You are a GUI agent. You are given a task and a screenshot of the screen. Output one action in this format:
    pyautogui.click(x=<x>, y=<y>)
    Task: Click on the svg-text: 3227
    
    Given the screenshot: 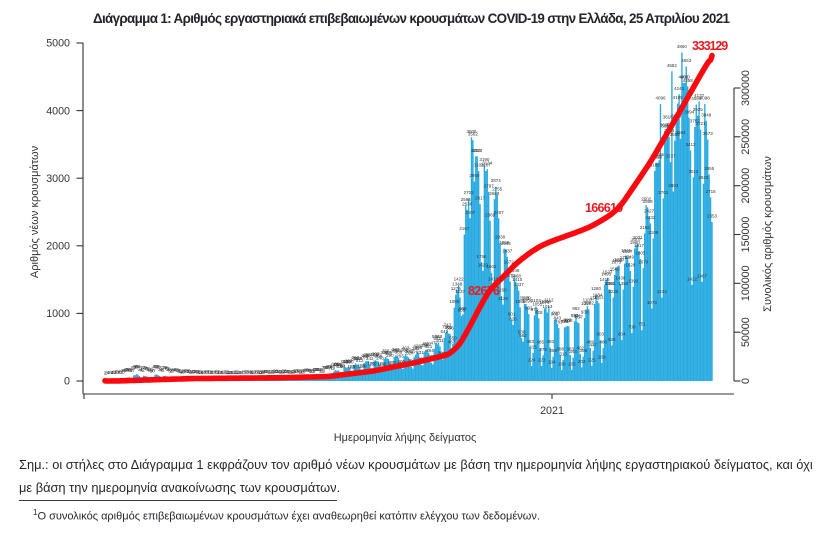 What is the action you would take?
    pyautogui.click(x=658, y=156)
    